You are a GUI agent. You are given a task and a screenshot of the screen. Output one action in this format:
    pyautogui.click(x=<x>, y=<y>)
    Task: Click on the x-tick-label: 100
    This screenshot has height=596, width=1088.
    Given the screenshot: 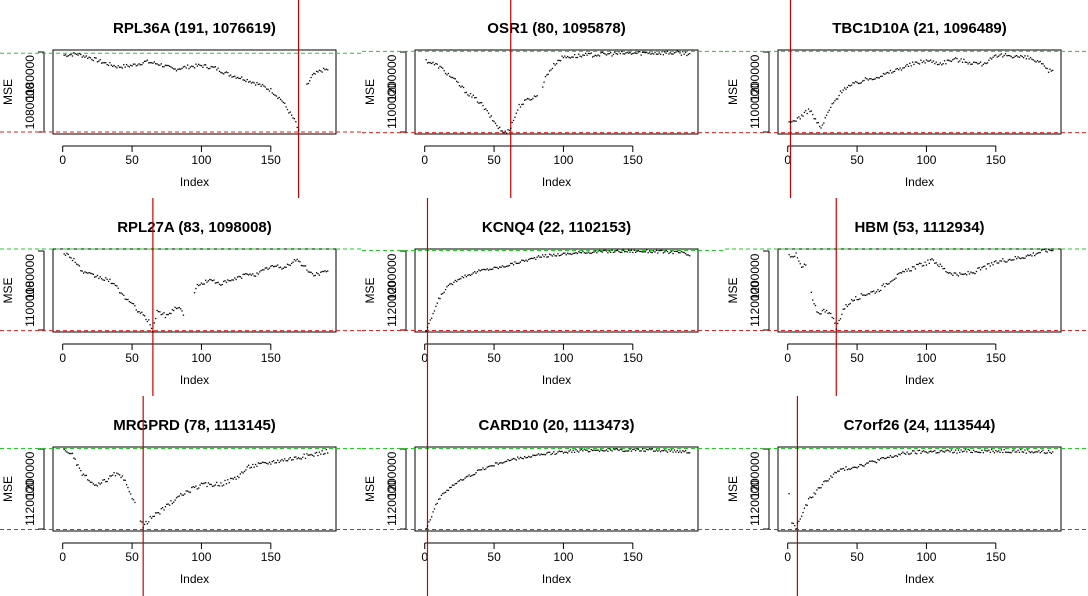 What is the action you would take?
    pyautogui.click(x=201, y=557)
    